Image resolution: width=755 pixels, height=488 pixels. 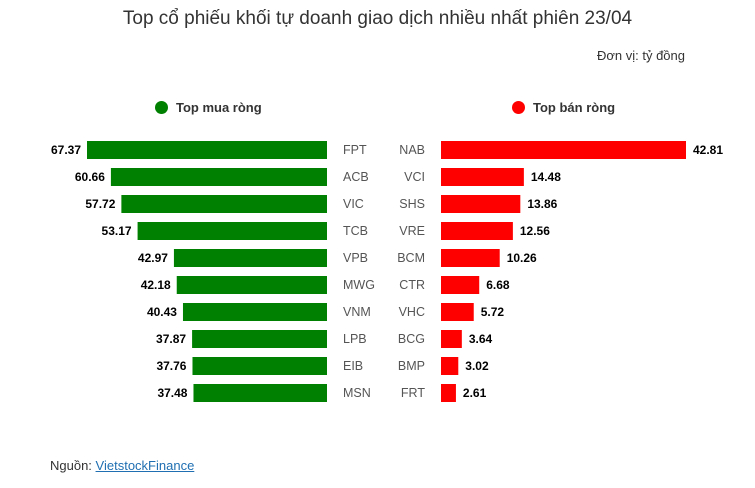 I want to click on sell-value-label: 14.48, so click(x=546, y=177).